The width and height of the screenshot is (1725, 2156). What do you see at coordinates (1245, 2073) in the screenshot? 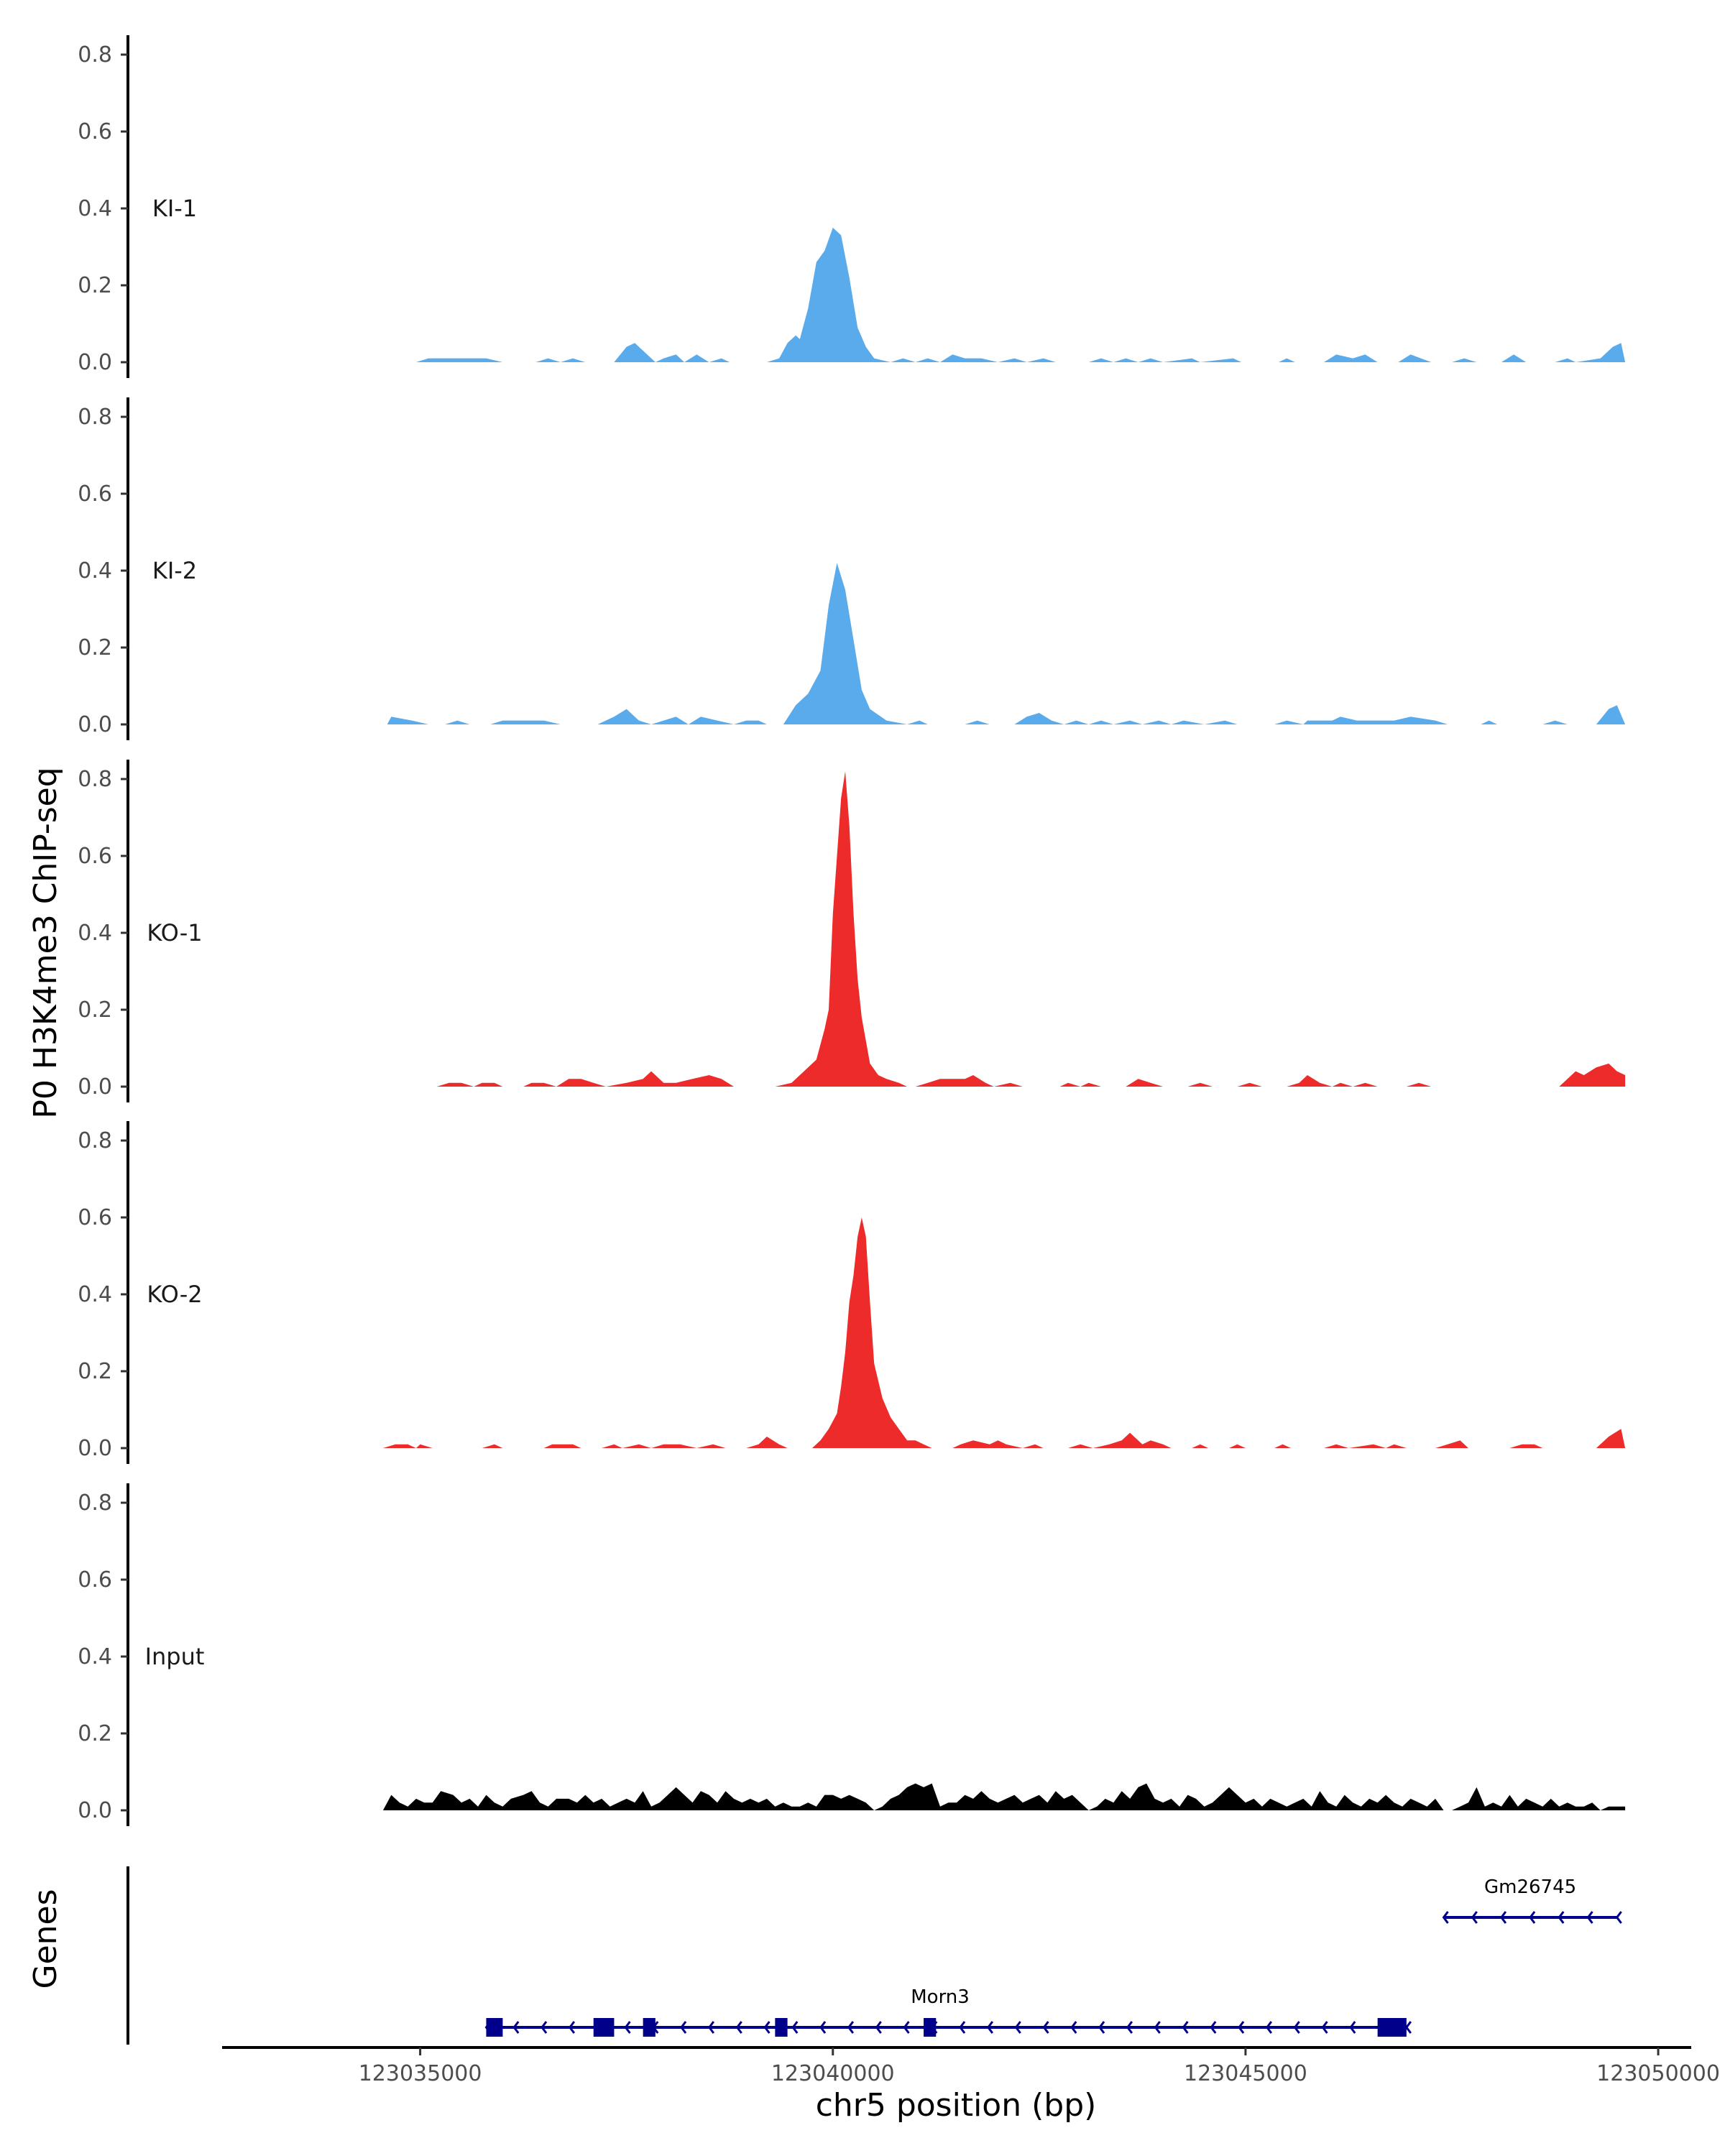
I see `x-tick-label: 123045000` at bounding box center [1245, 2073].